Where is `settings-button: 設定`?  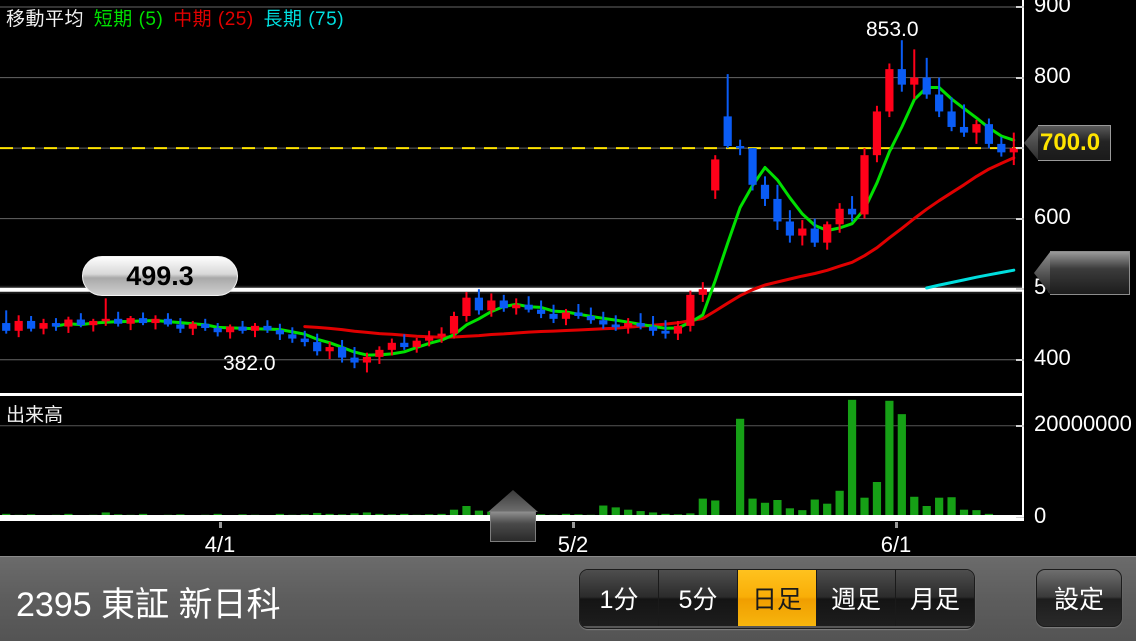
settings-button: 設定 is located at coordinates (1079, 598).